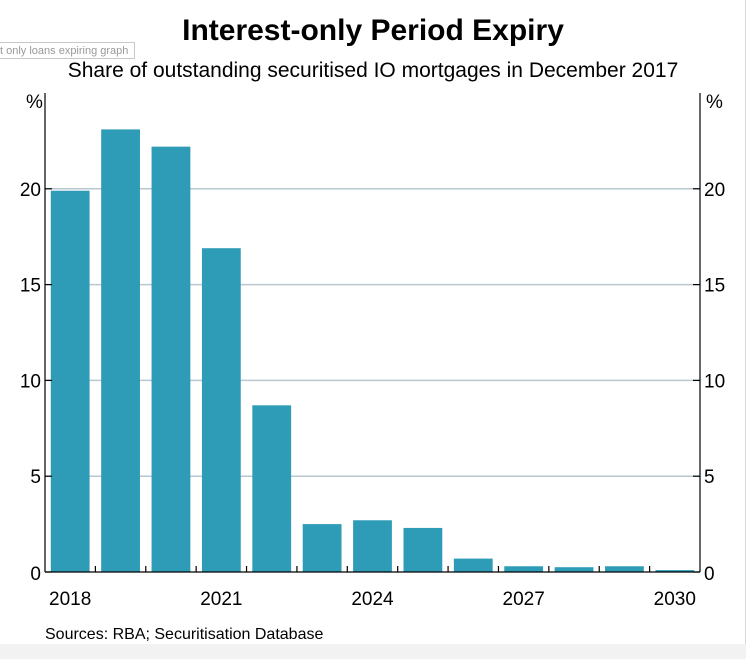 The width and height of the screenshot is (746, 659). What do you see at coordinates (714, 381) in the screenshot?
I see `y-tick-label-right-10: 10` at bounding box center [714, 381].